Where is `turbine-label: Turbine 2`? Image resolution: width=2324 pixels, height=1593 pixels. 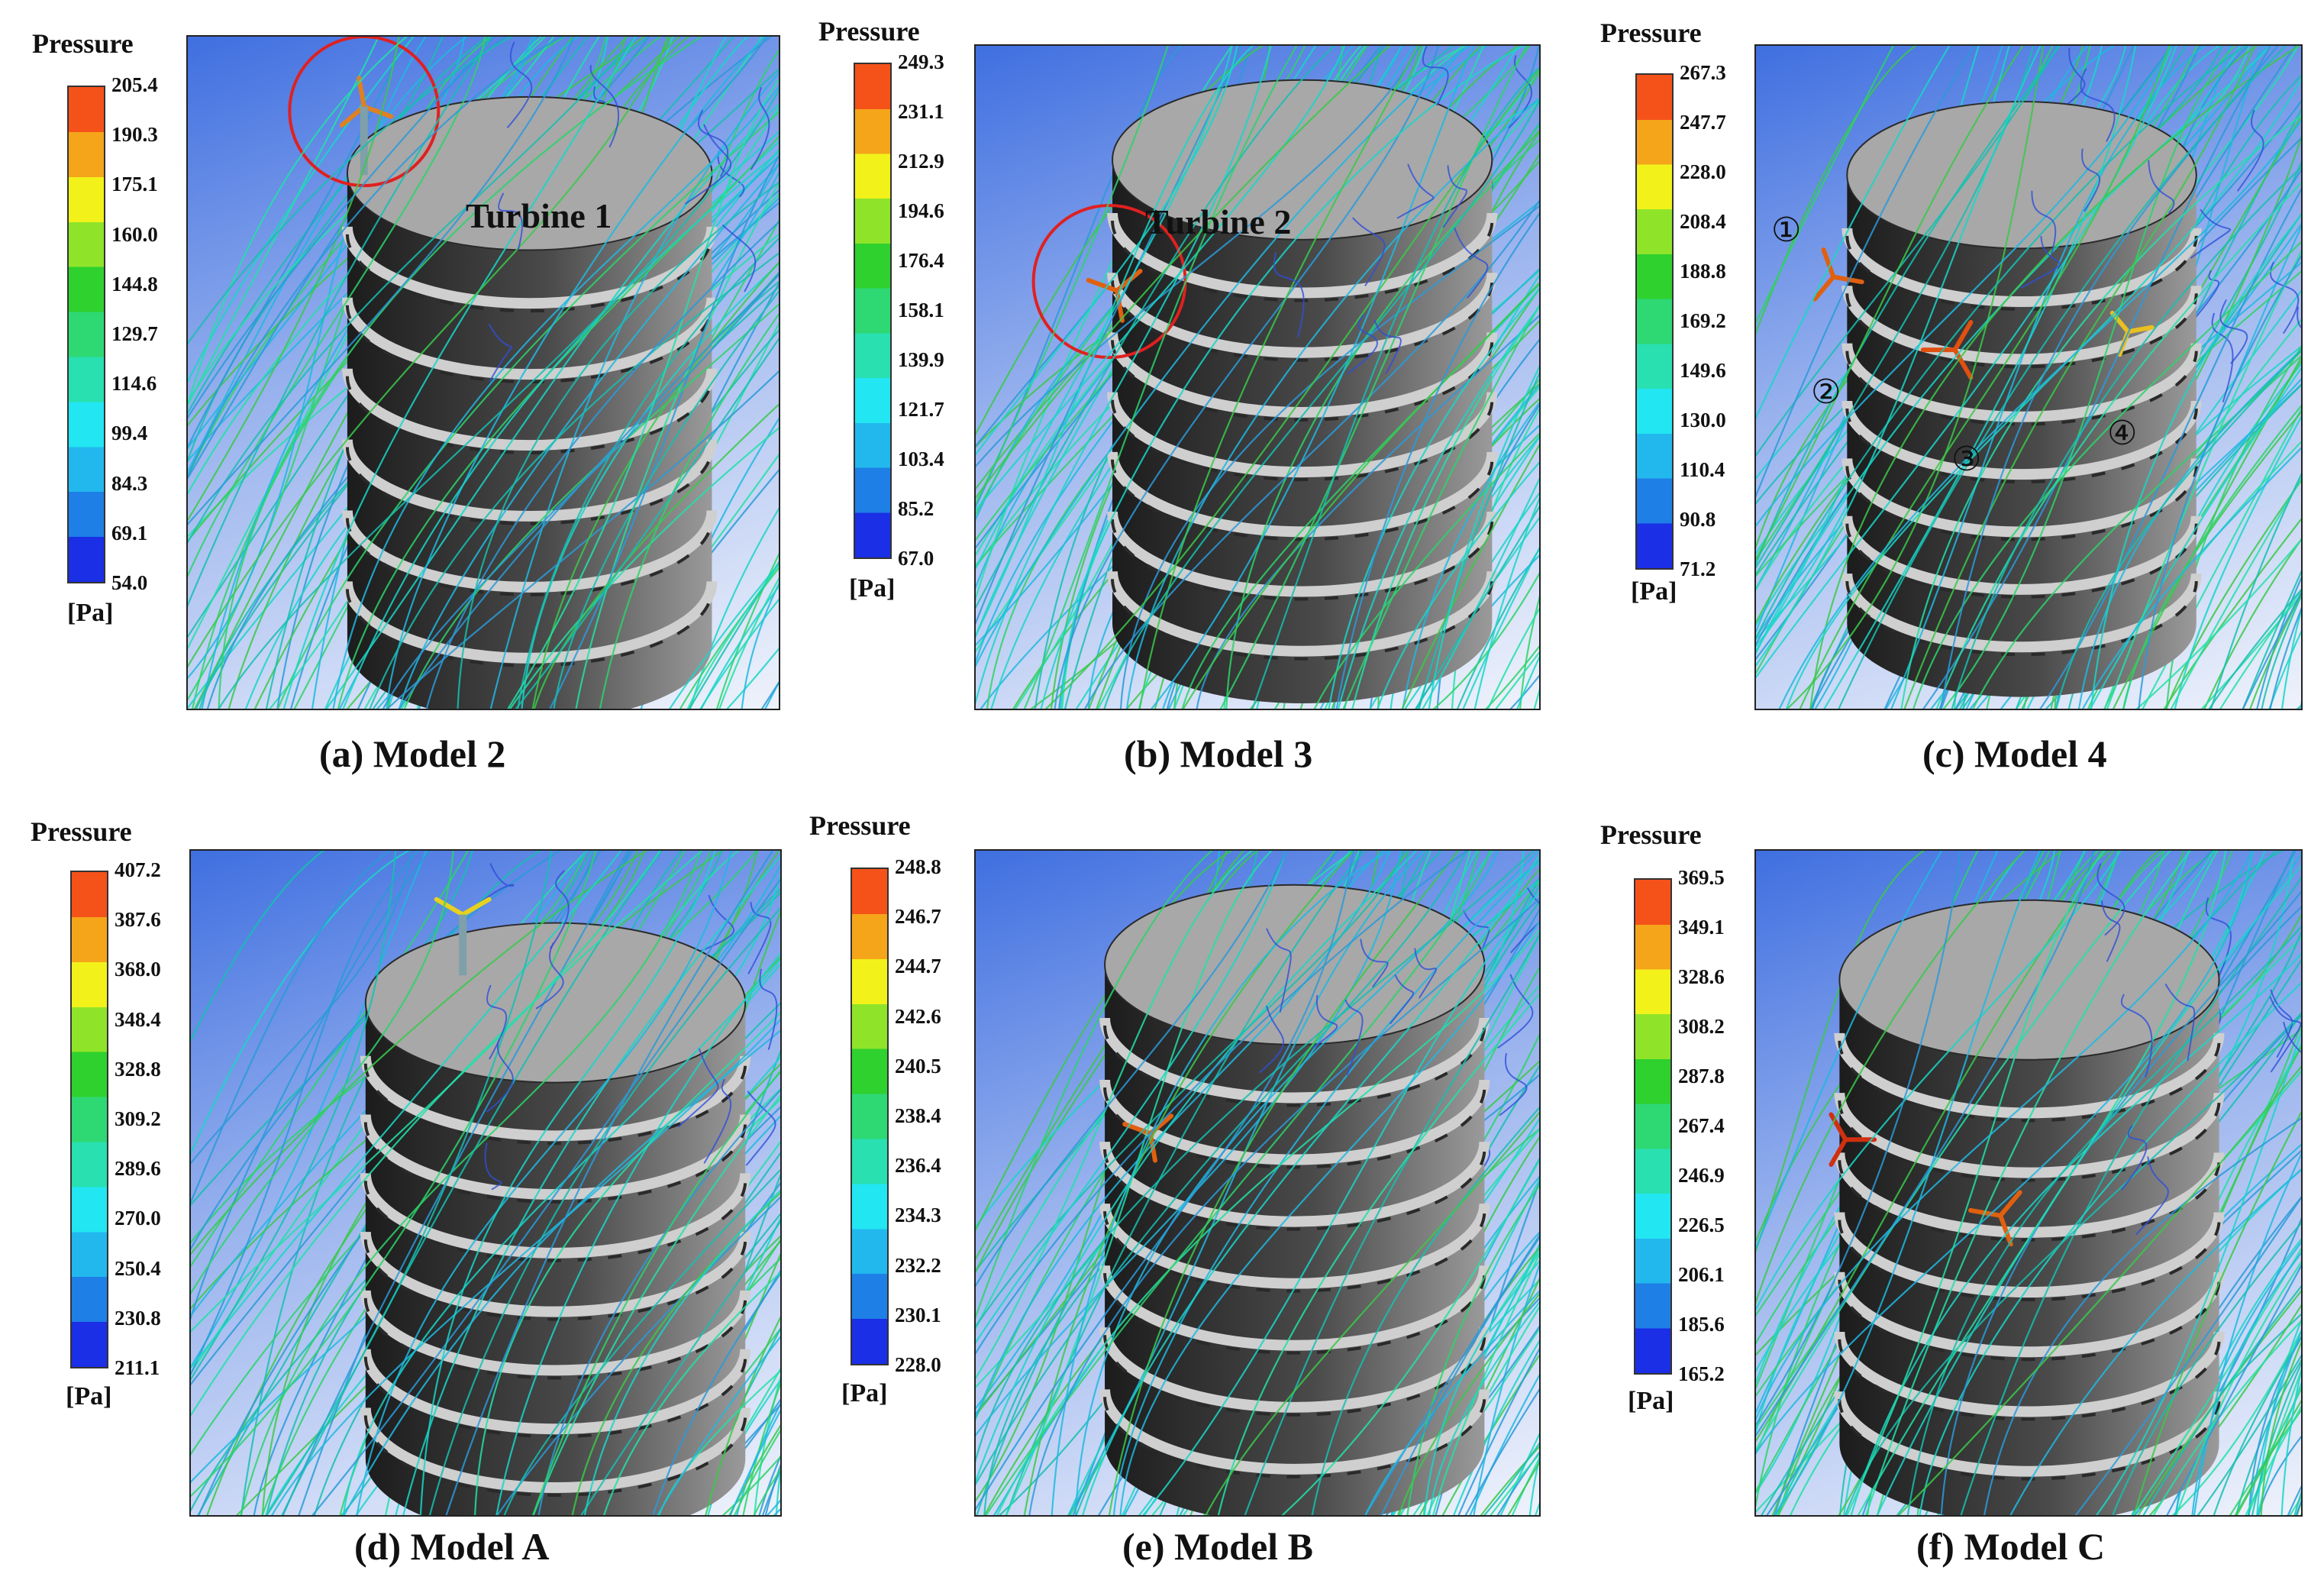 turbine-label: Turbine 2 is located at coordinates (1218, 221).